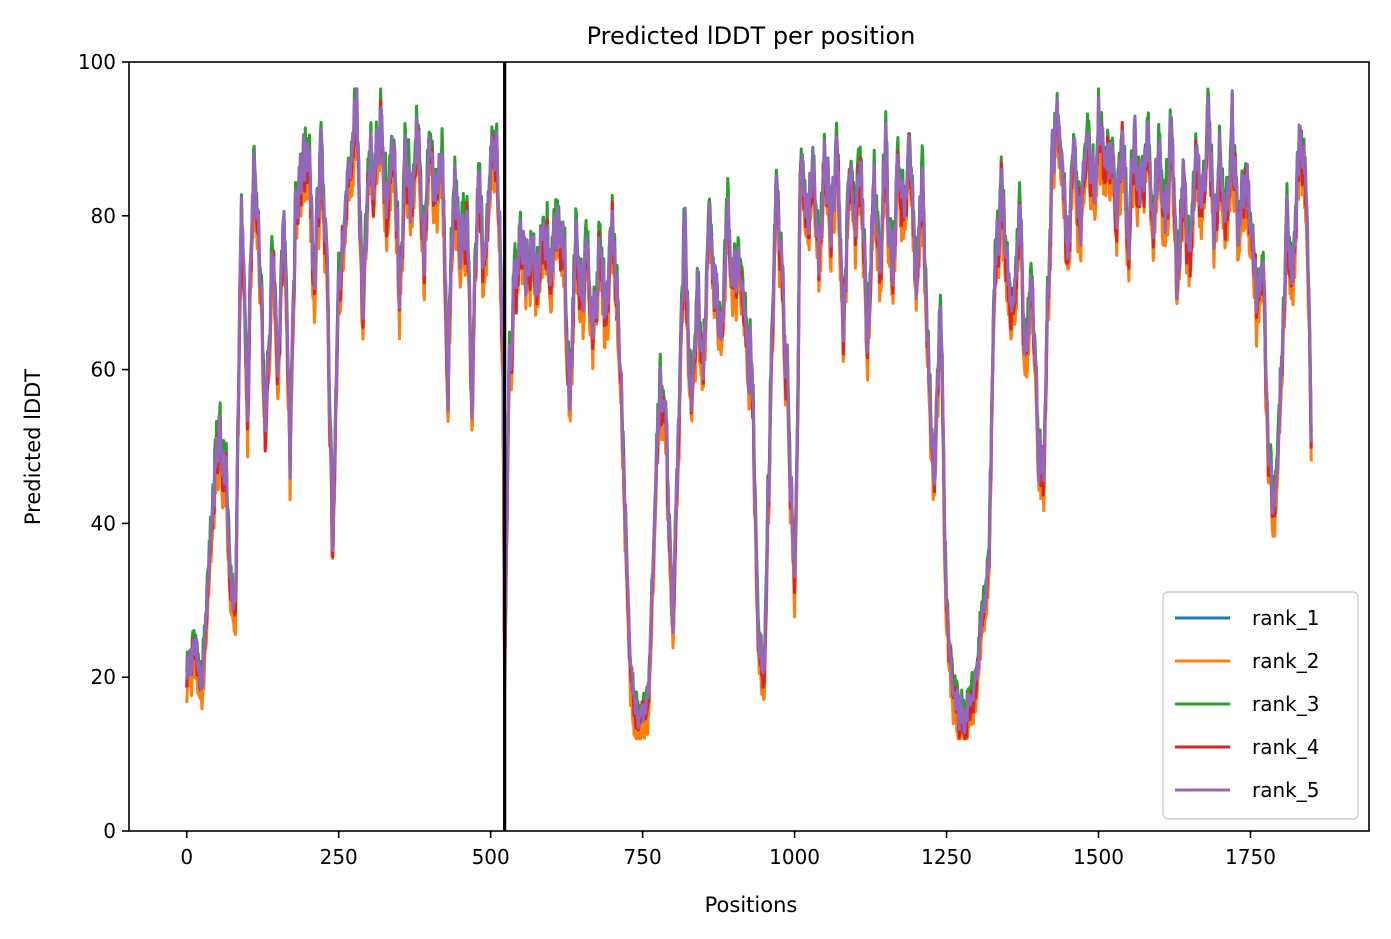 This screenshot has height=939, width=1391. Describe the element at coordinates (751, 36) in the screenshot. I see `chart-title: Predicted lDDT per position` at that location.